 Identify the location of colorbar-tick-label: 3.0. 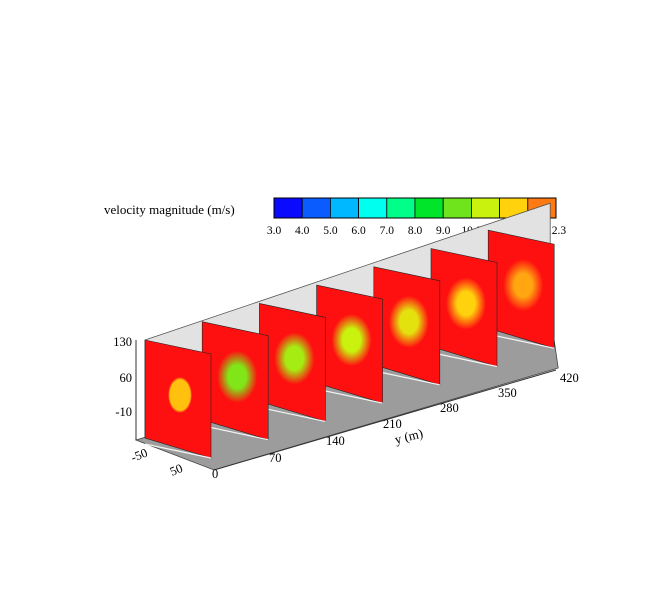
(274, 231).